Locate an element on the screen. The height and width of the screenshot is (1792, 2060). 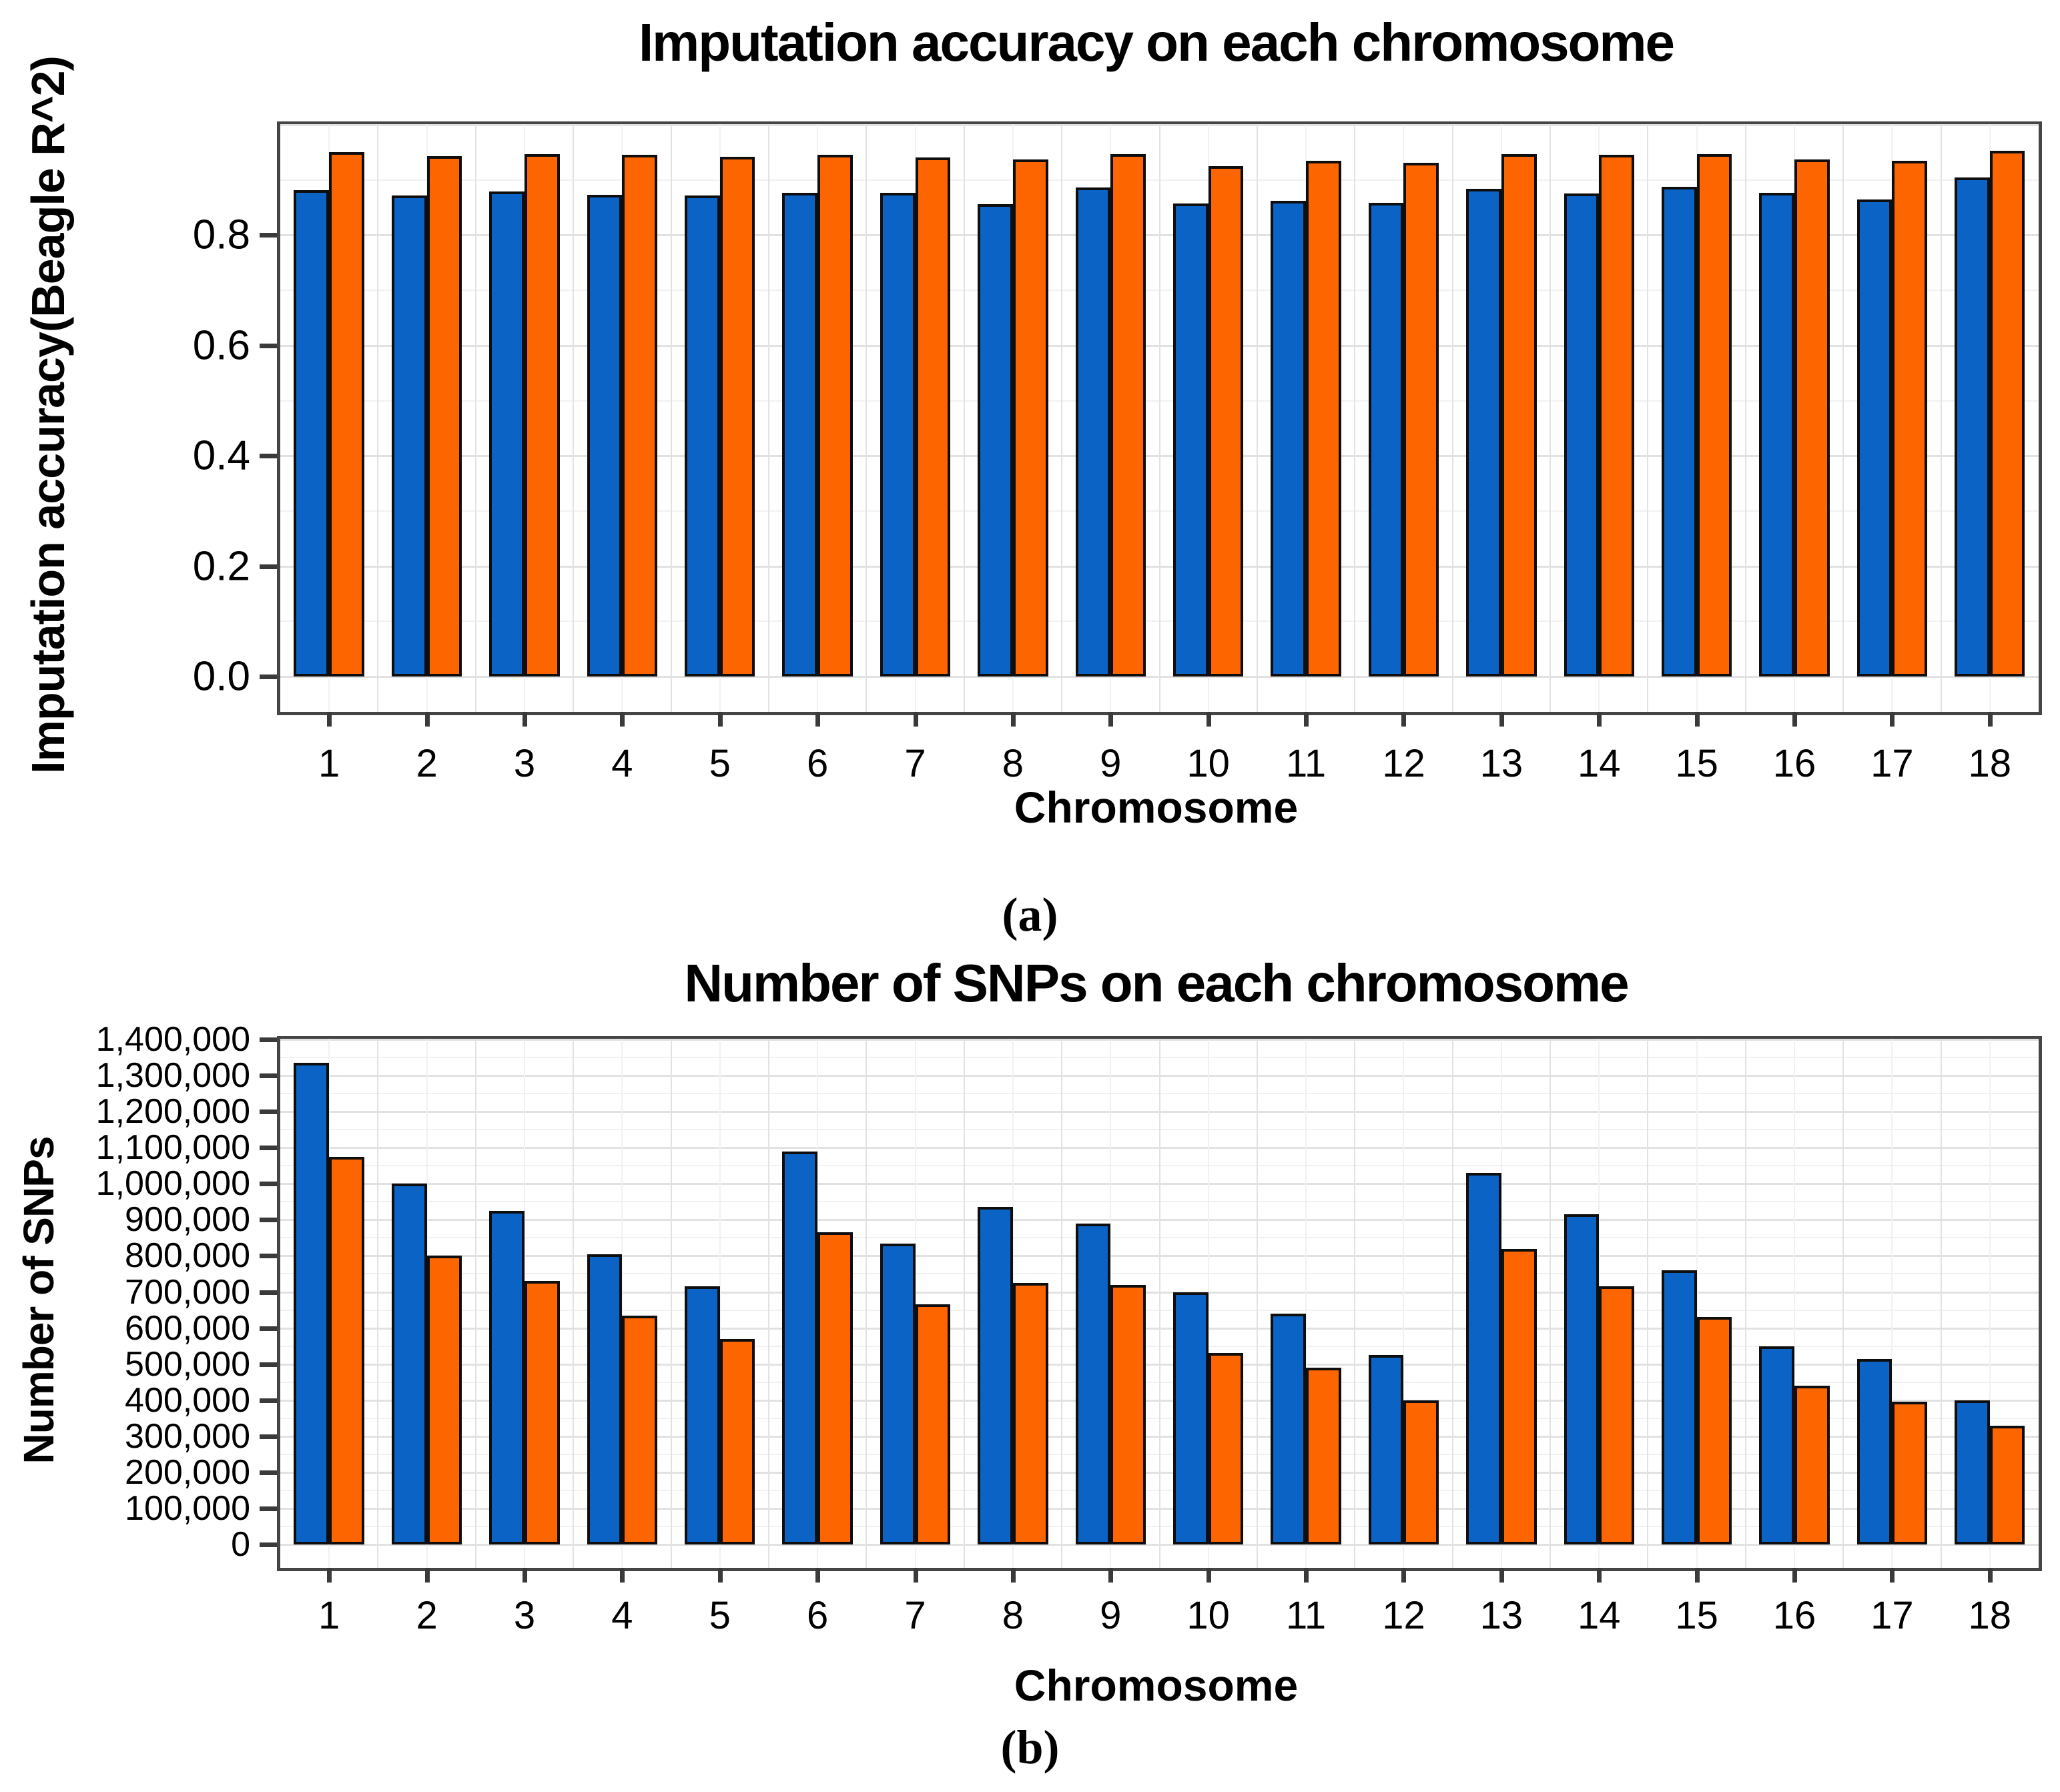
bar-series_blue-chr16 is located at coordinates (1776, 435).